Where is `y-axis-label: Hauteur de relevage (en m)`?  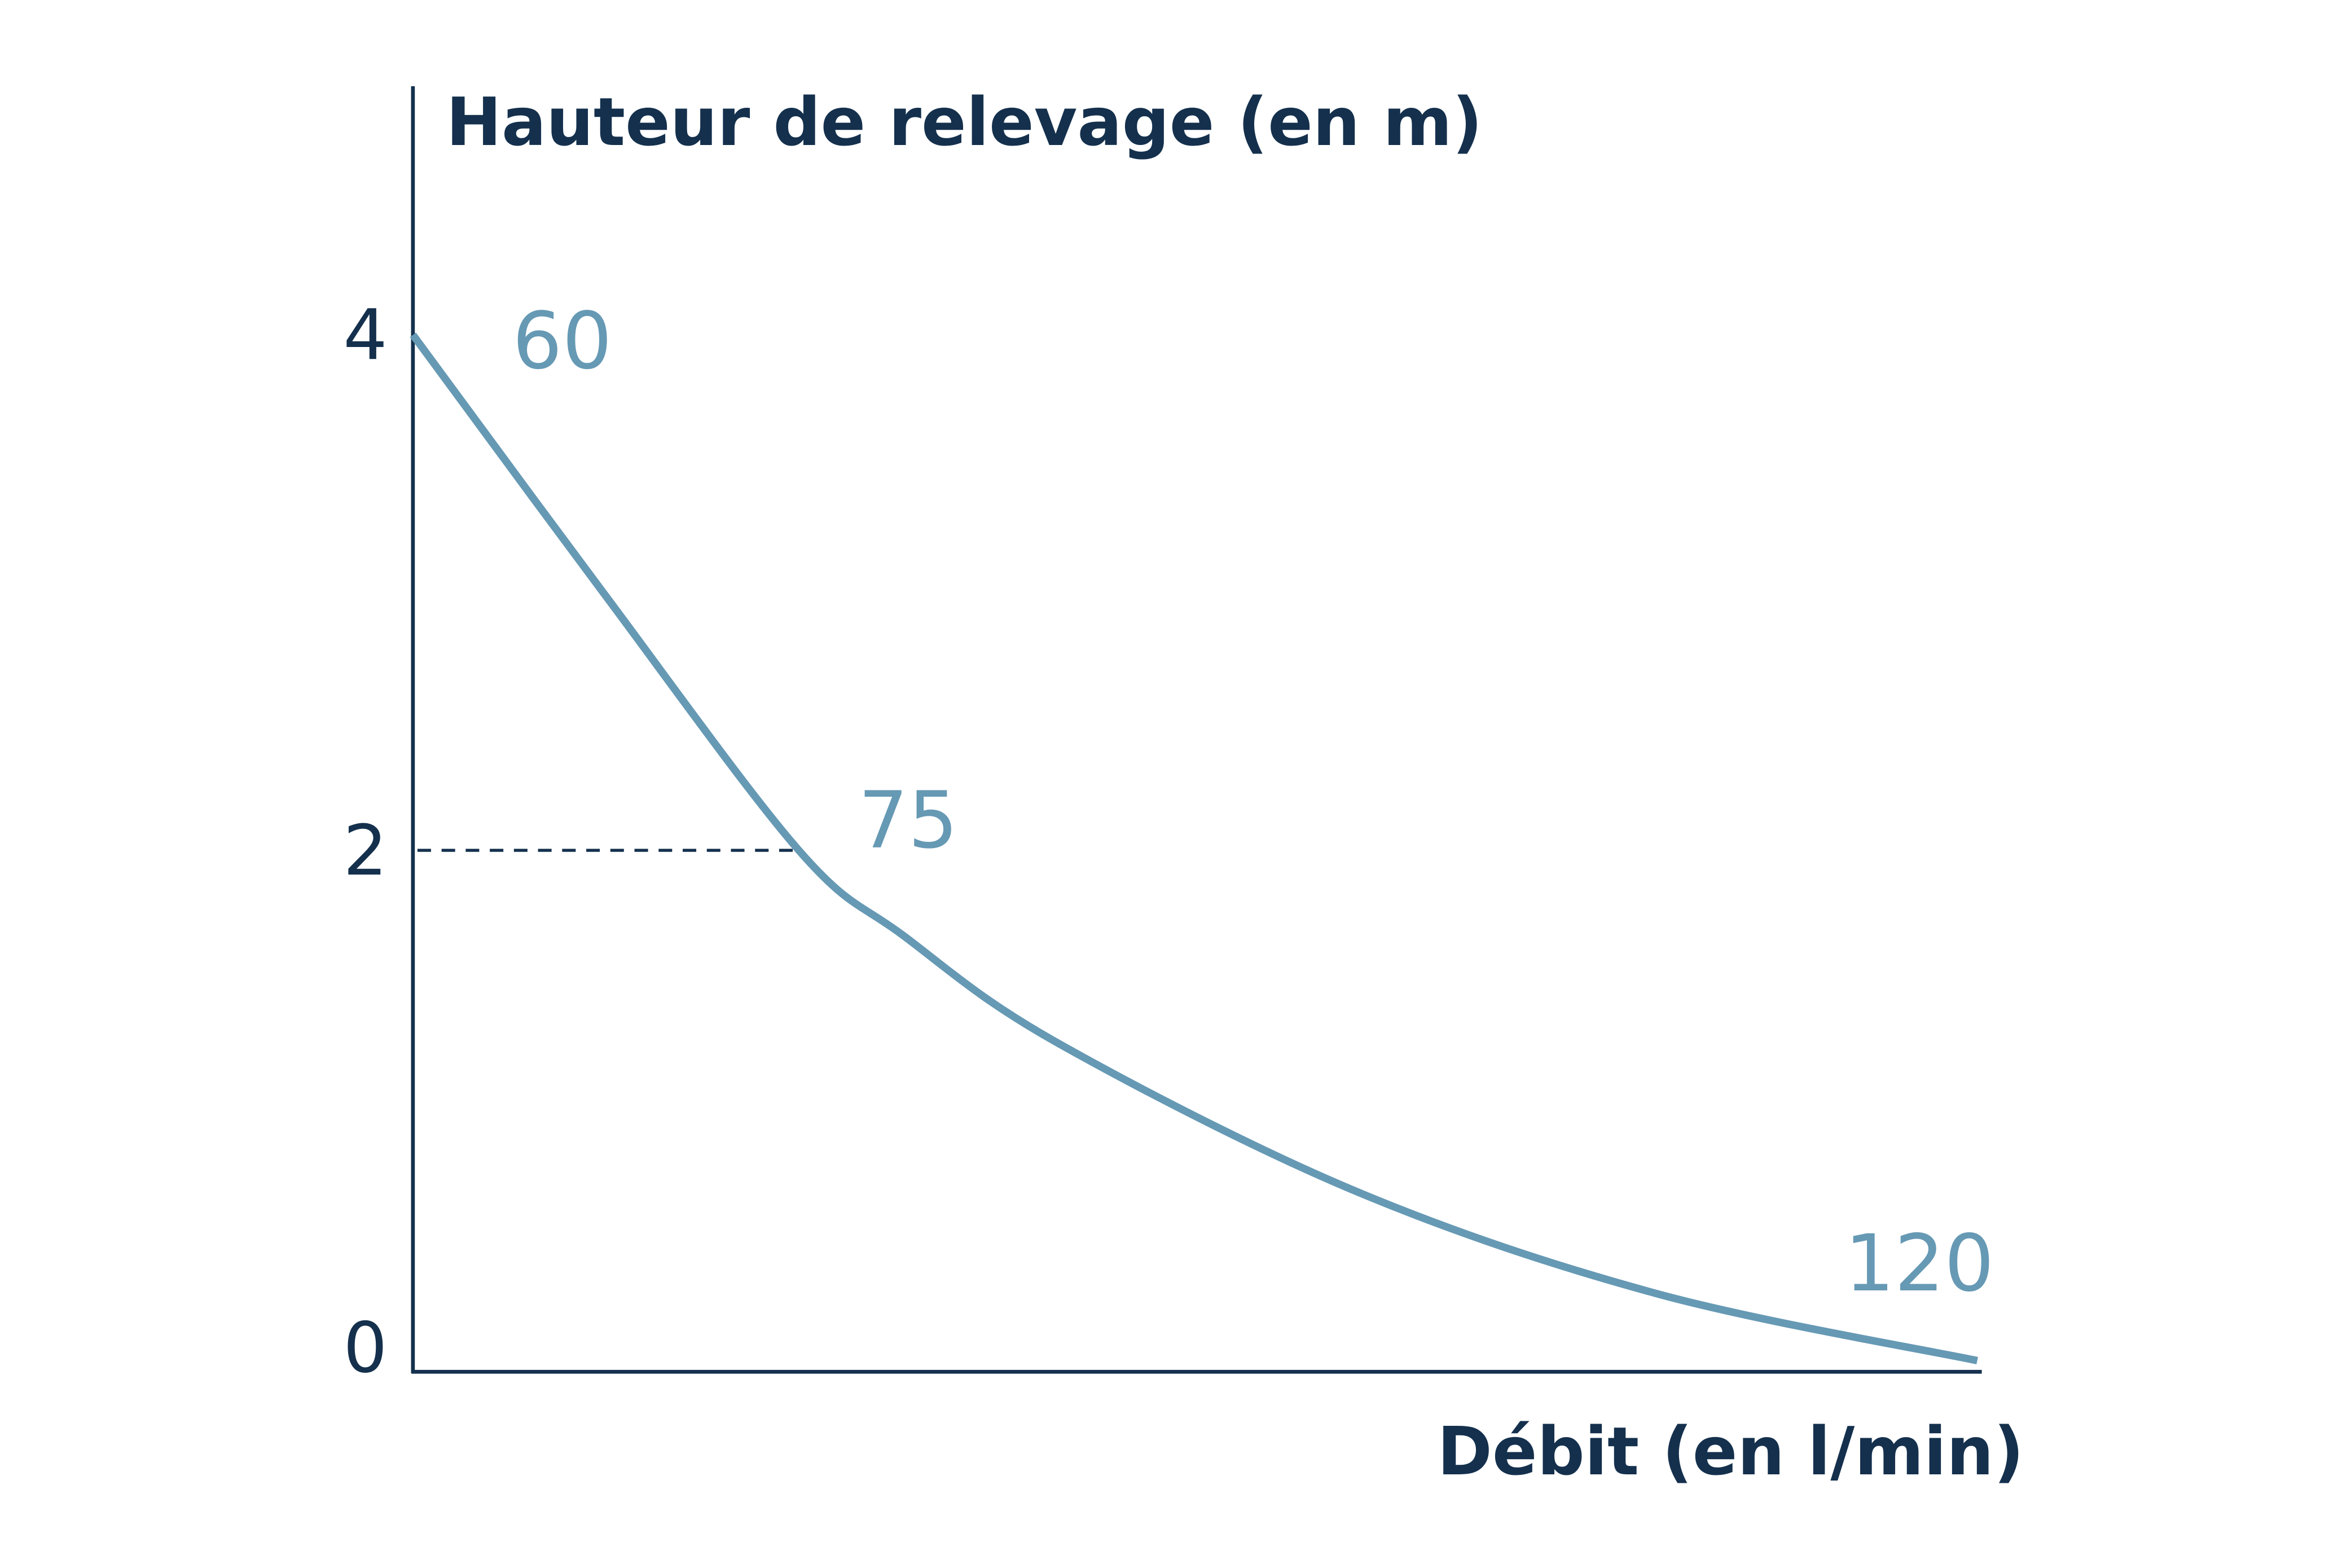
y-axis-label: Hauteur de relevage (en m) is located at coordinates (964, 122).